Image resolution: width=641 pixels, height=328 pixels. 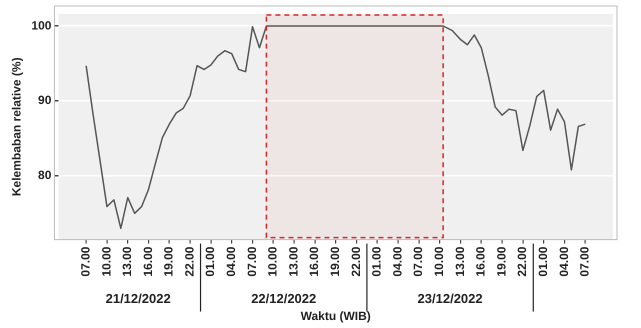 I want to click on text: 23/12/2022, so click(x=450, y=298).